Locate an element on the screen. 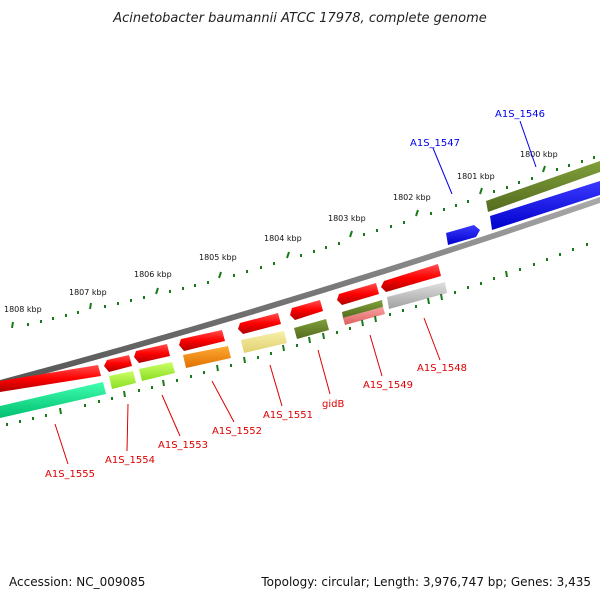 The width and height of the screenshot is (600, 600). cog-segment-a1s-1546-blue is located at coordinates (545, 205).